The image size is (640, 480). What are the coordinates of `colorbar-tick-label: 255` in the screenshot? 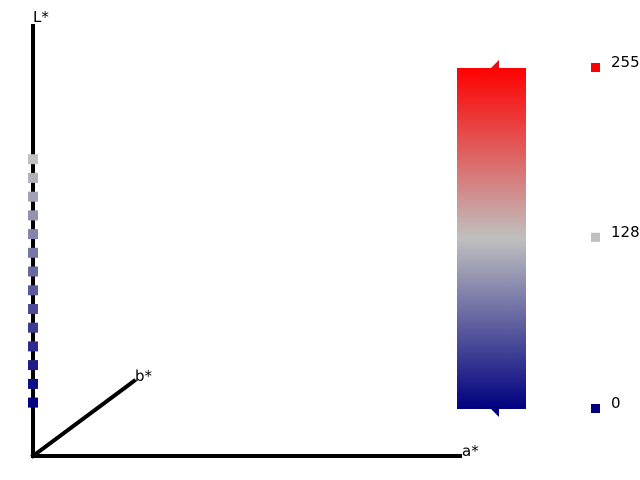 It's located at (625, 62).